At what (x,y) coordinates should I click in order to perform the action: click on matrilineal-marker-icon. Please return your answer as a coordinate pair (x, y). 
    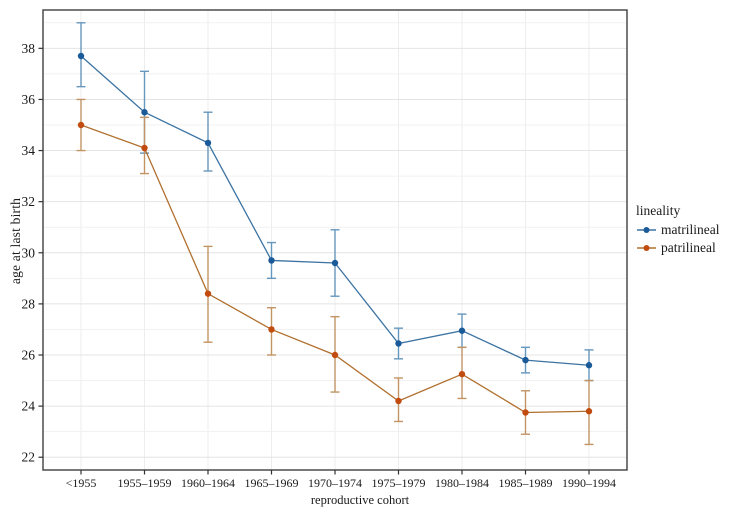
    Looking at the image, I should click on (646, 230).